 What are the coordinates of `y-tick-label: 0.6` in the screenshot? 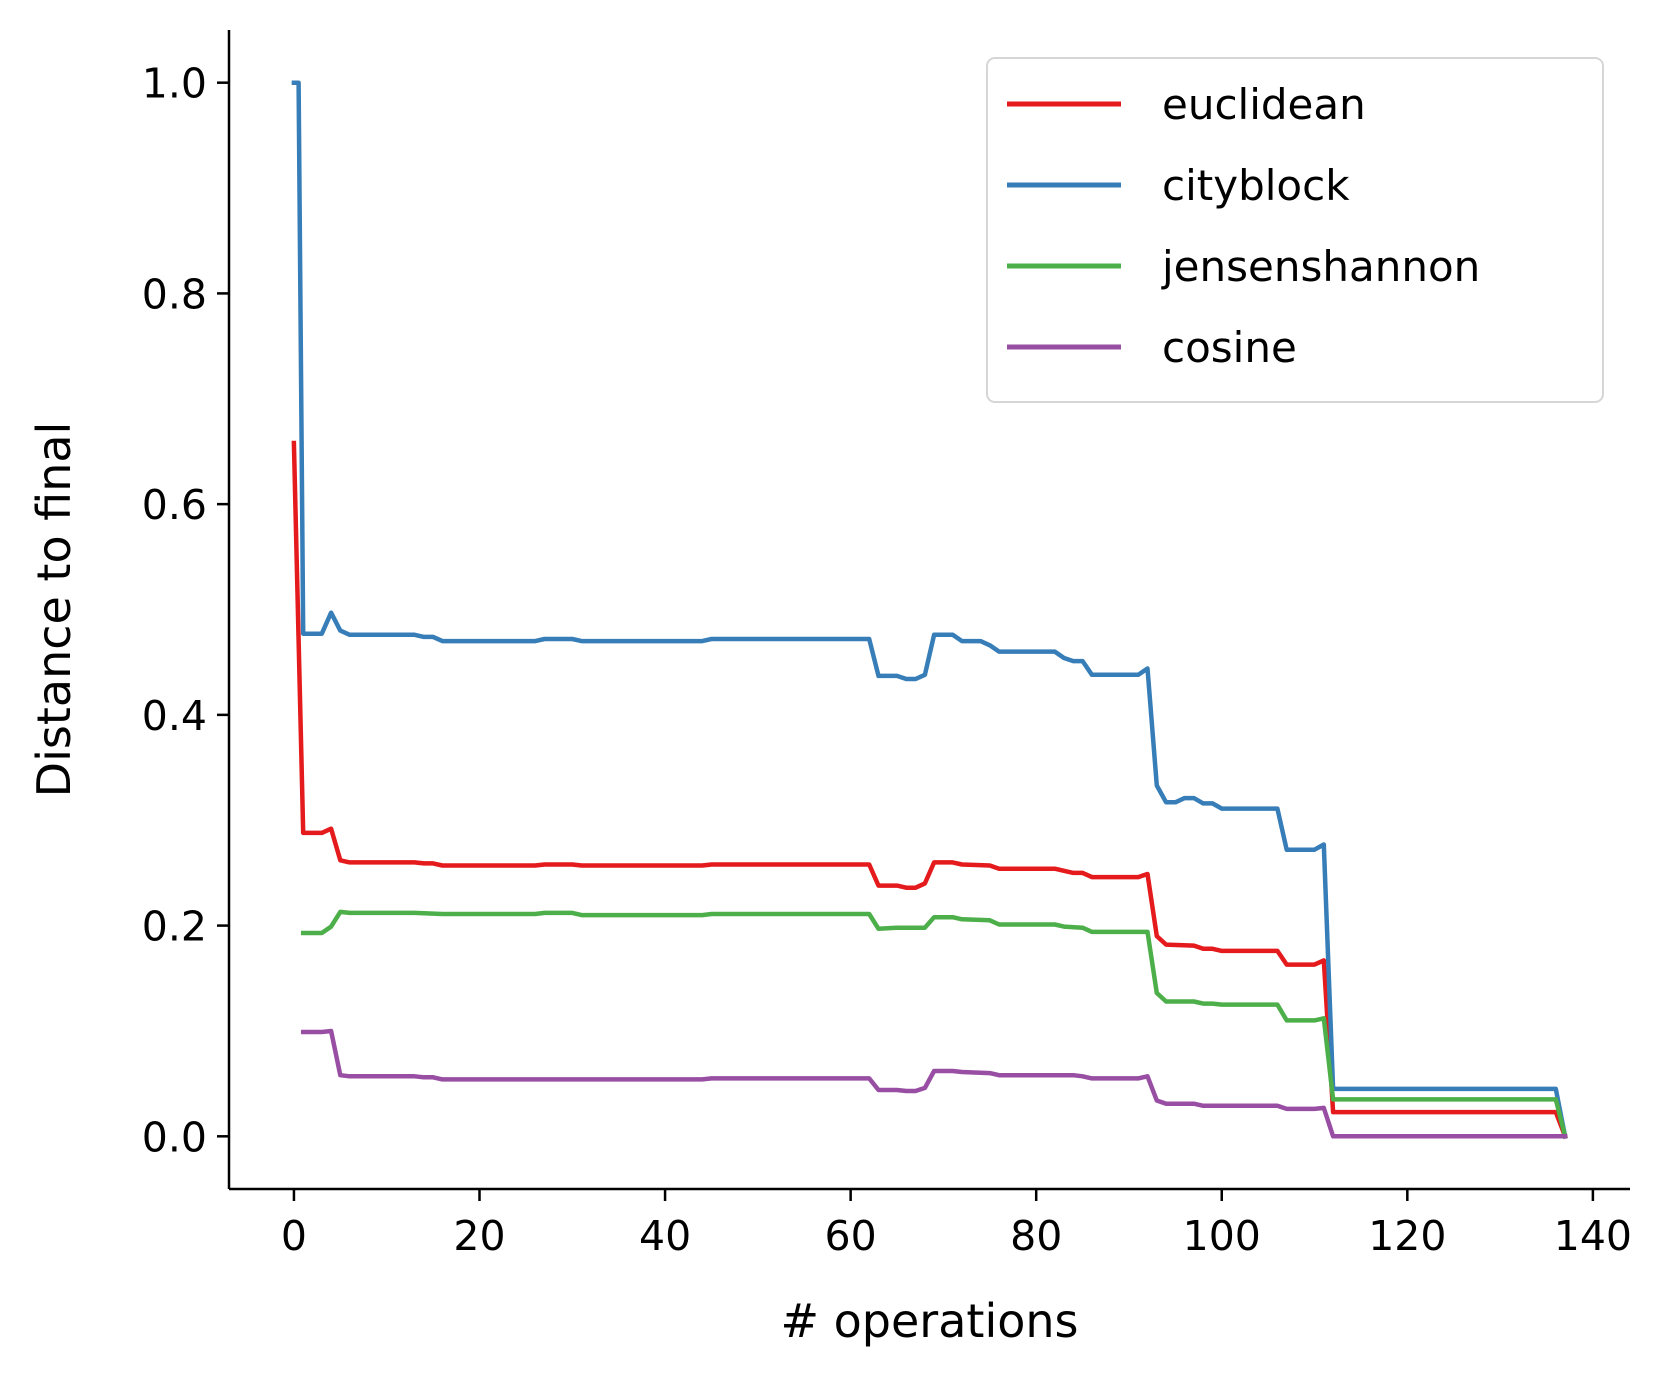 It's located at (174, 505).